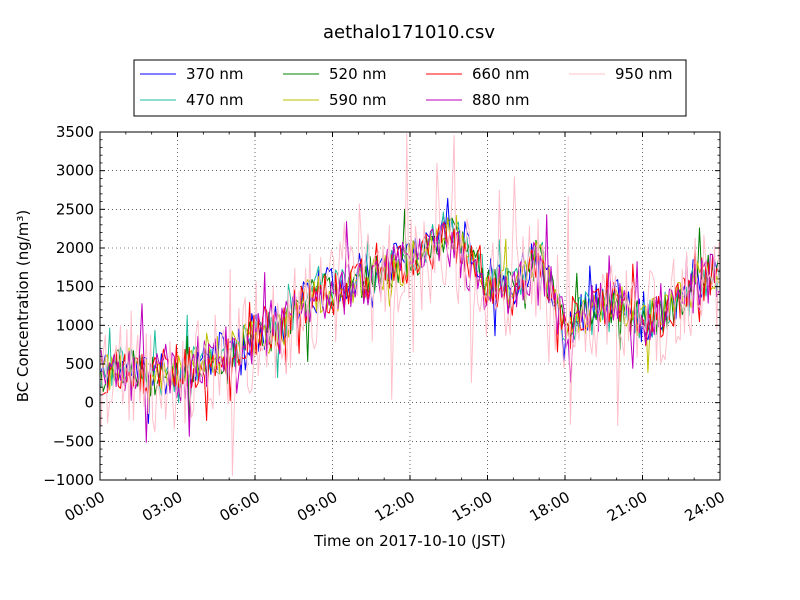 Image resolution: width=800 pixels, height=600 pixels. Describe the element at coordinates (501, 100) in the screenshot. I see `legend-label: 880 nm` at that location.